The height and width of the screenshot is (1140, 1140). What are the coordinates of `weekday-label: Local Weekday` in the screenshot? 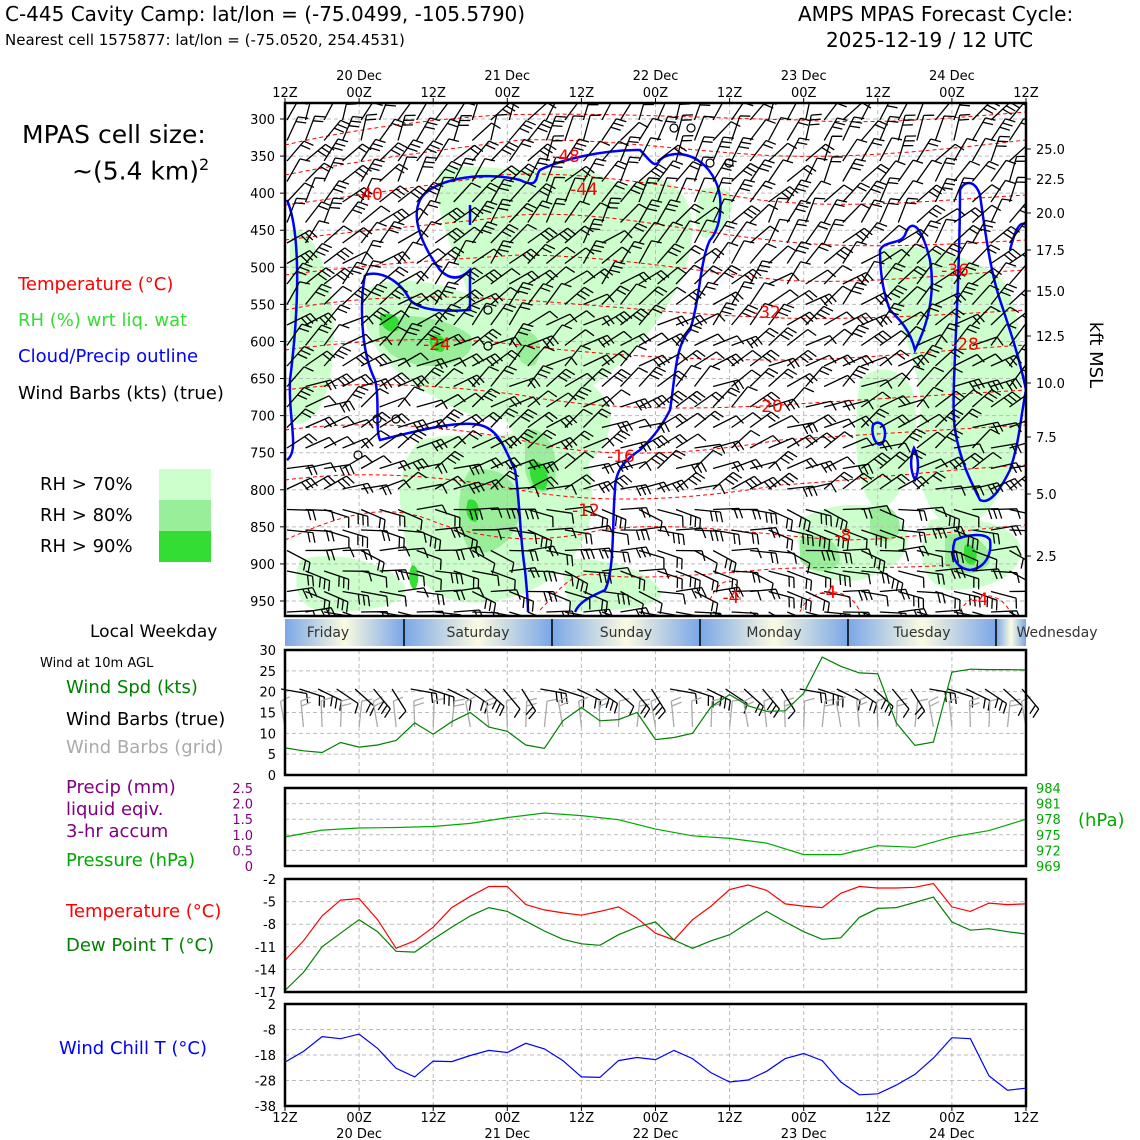 It's located at (154, 632).